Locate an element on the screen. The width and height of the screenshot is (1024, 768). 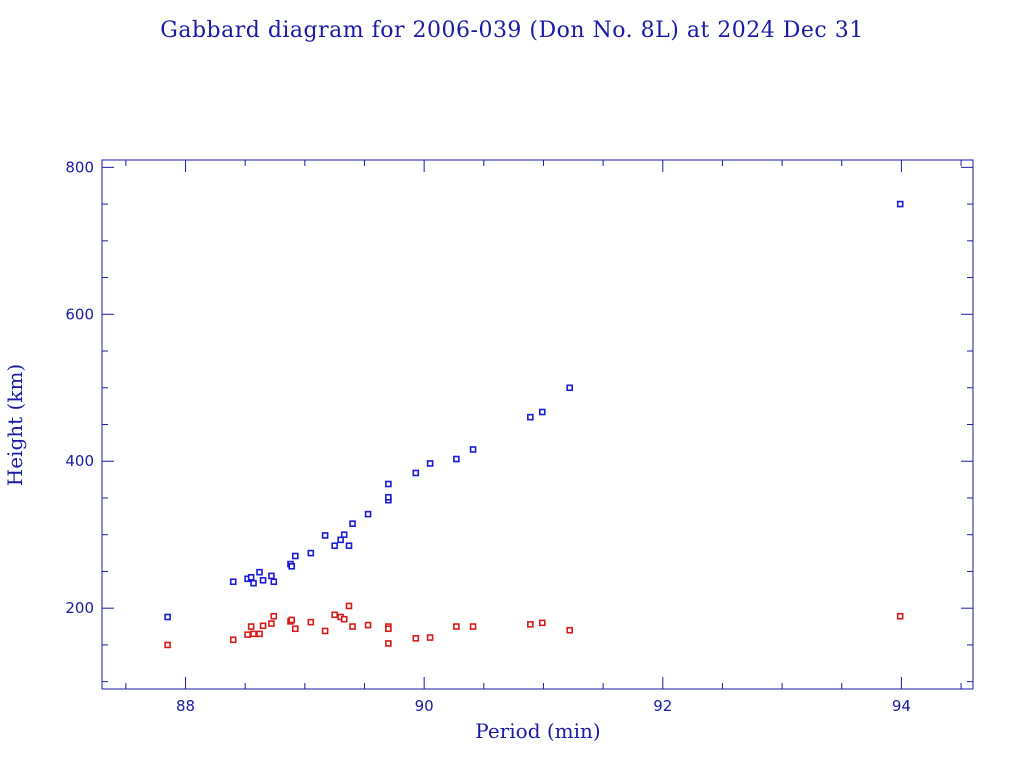
x-tick-label: 94 is located at coordinates (901, 706).